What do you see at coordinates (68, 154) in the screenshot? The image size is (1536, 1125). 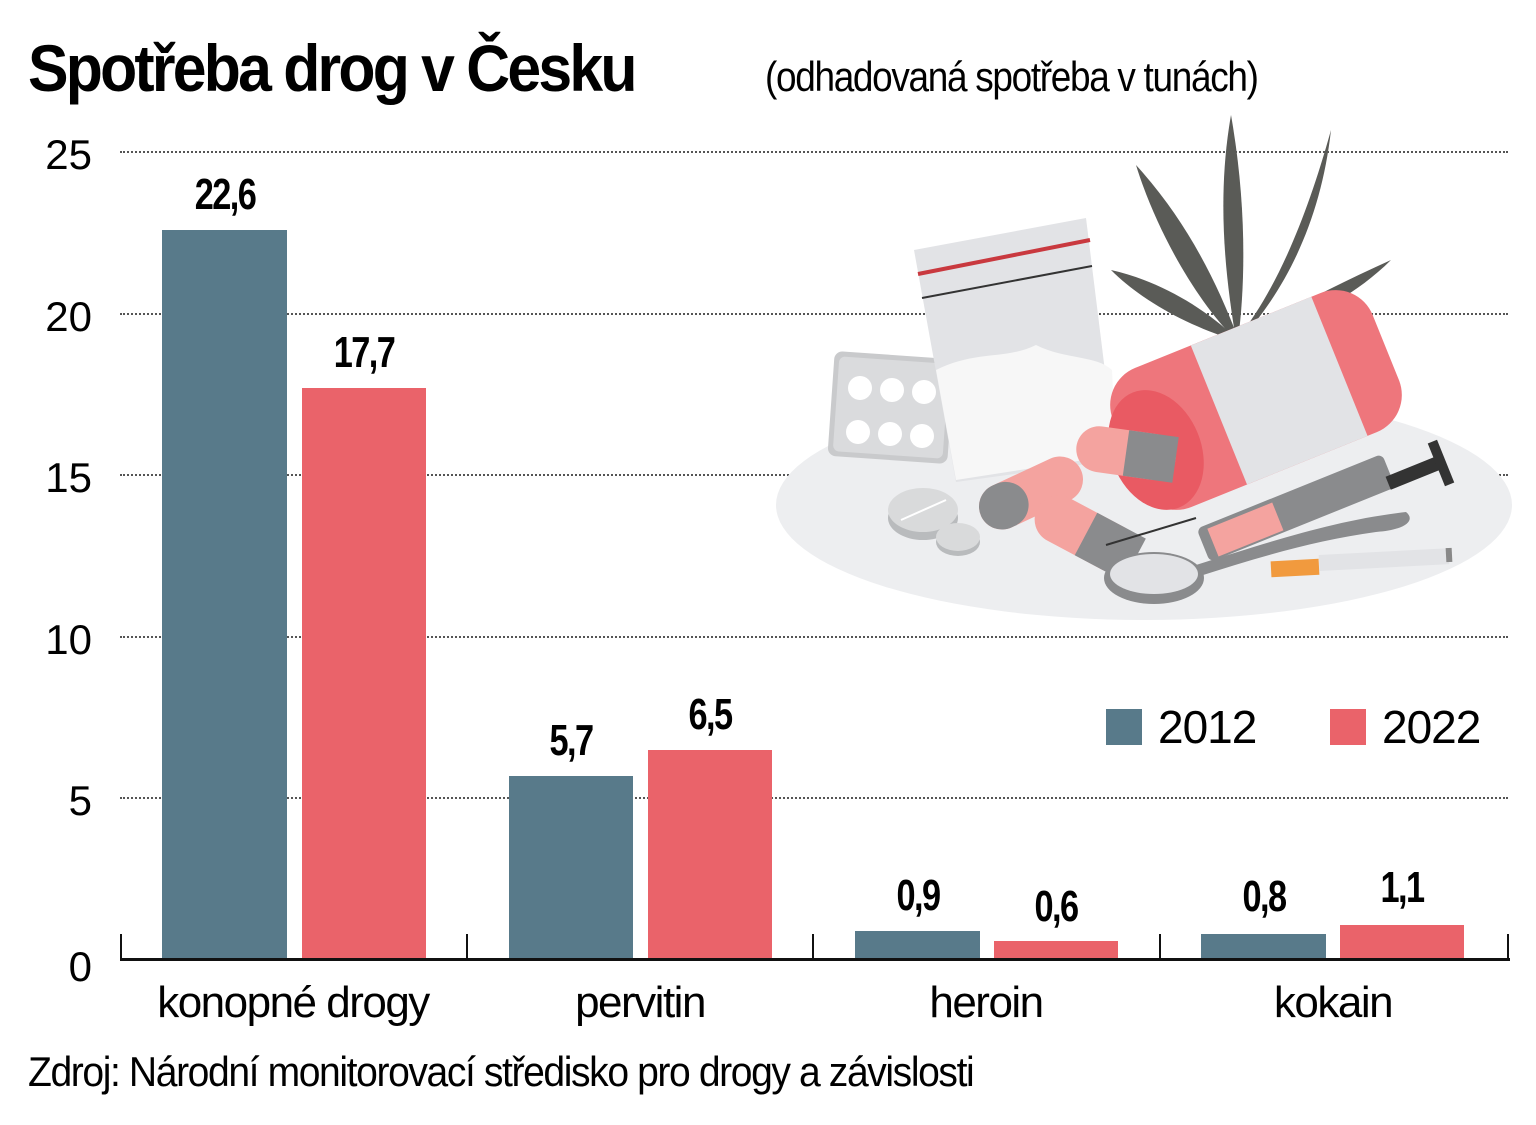 I see `y-tick-25: 25` at bounding box center [68, 154].